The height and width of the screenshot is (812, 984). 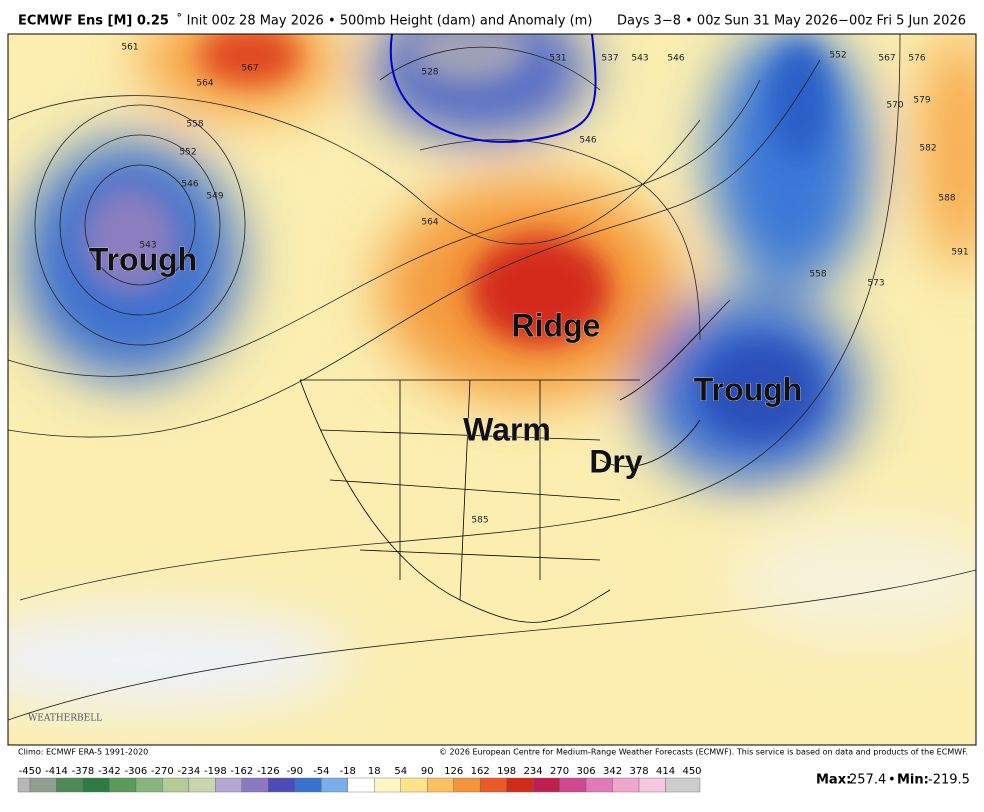 I want to click on colorbar-label: 126, so click(x=453, y=771).